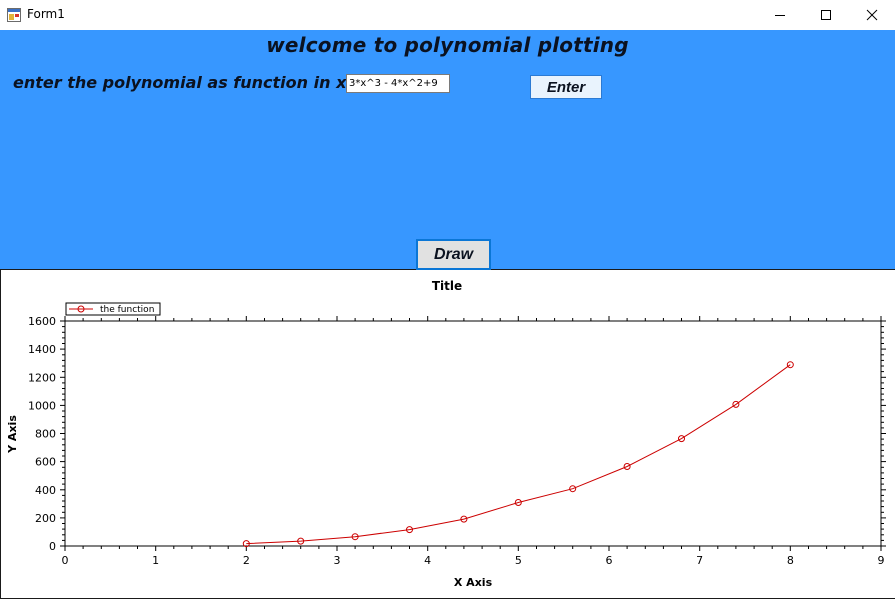 The width and height of the screenshot is (895, 600). What do you see at coordinates (447, 286) in the screenshot?
I see `chart-title: Title` at bounding box center [447, 286].